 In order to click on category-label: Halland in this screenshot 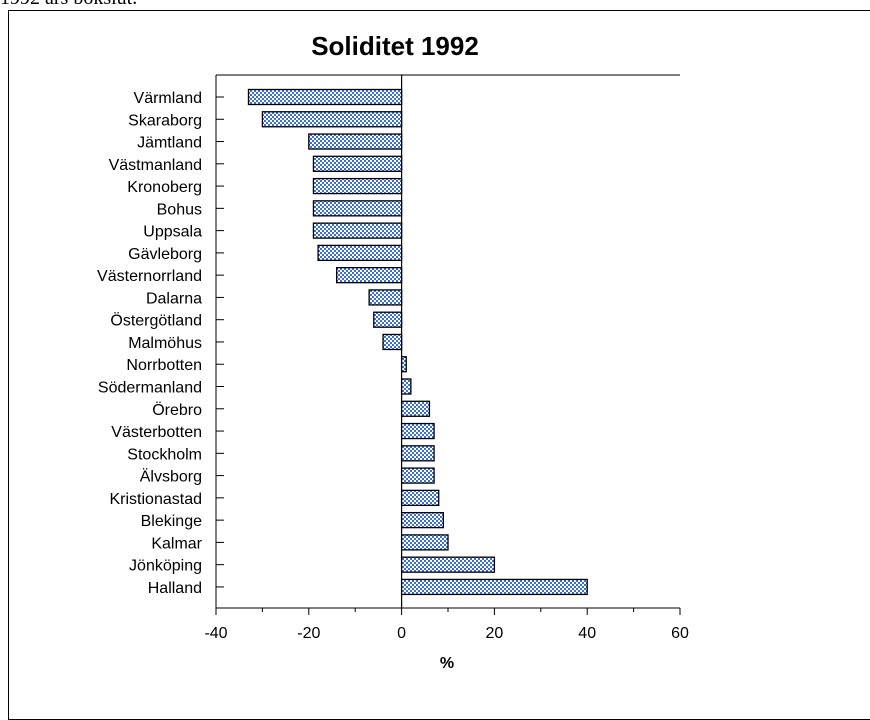, I will do `click(175, 588)`.